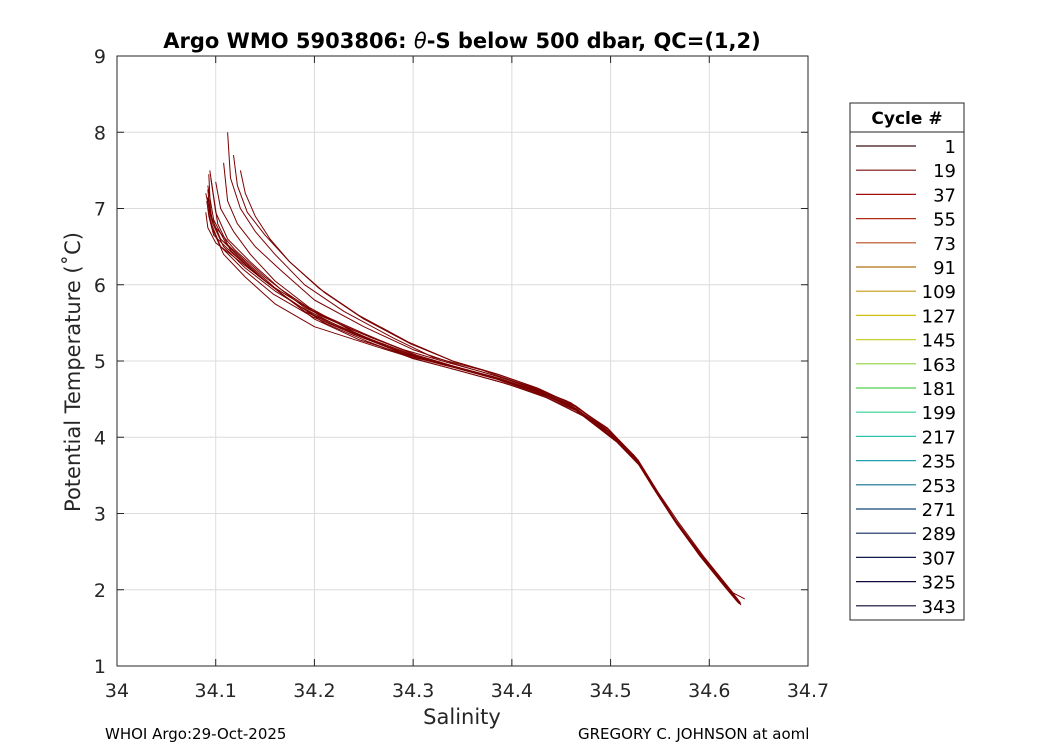 This screenshot has height=750, width=1050. I want to click on y-tick-label: 6, so click(100, 286).